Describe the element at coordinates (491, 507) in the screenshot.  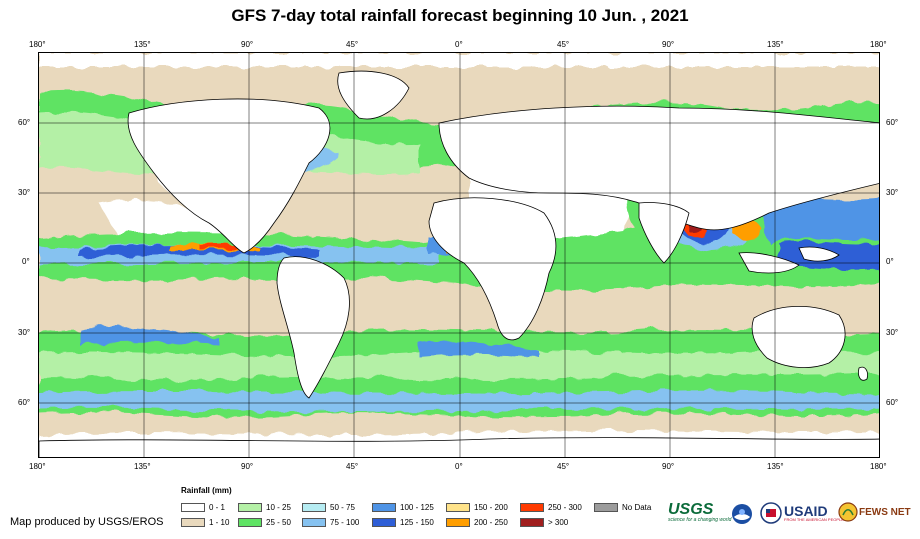
I see `legend-label: 150 - 200` at that location.